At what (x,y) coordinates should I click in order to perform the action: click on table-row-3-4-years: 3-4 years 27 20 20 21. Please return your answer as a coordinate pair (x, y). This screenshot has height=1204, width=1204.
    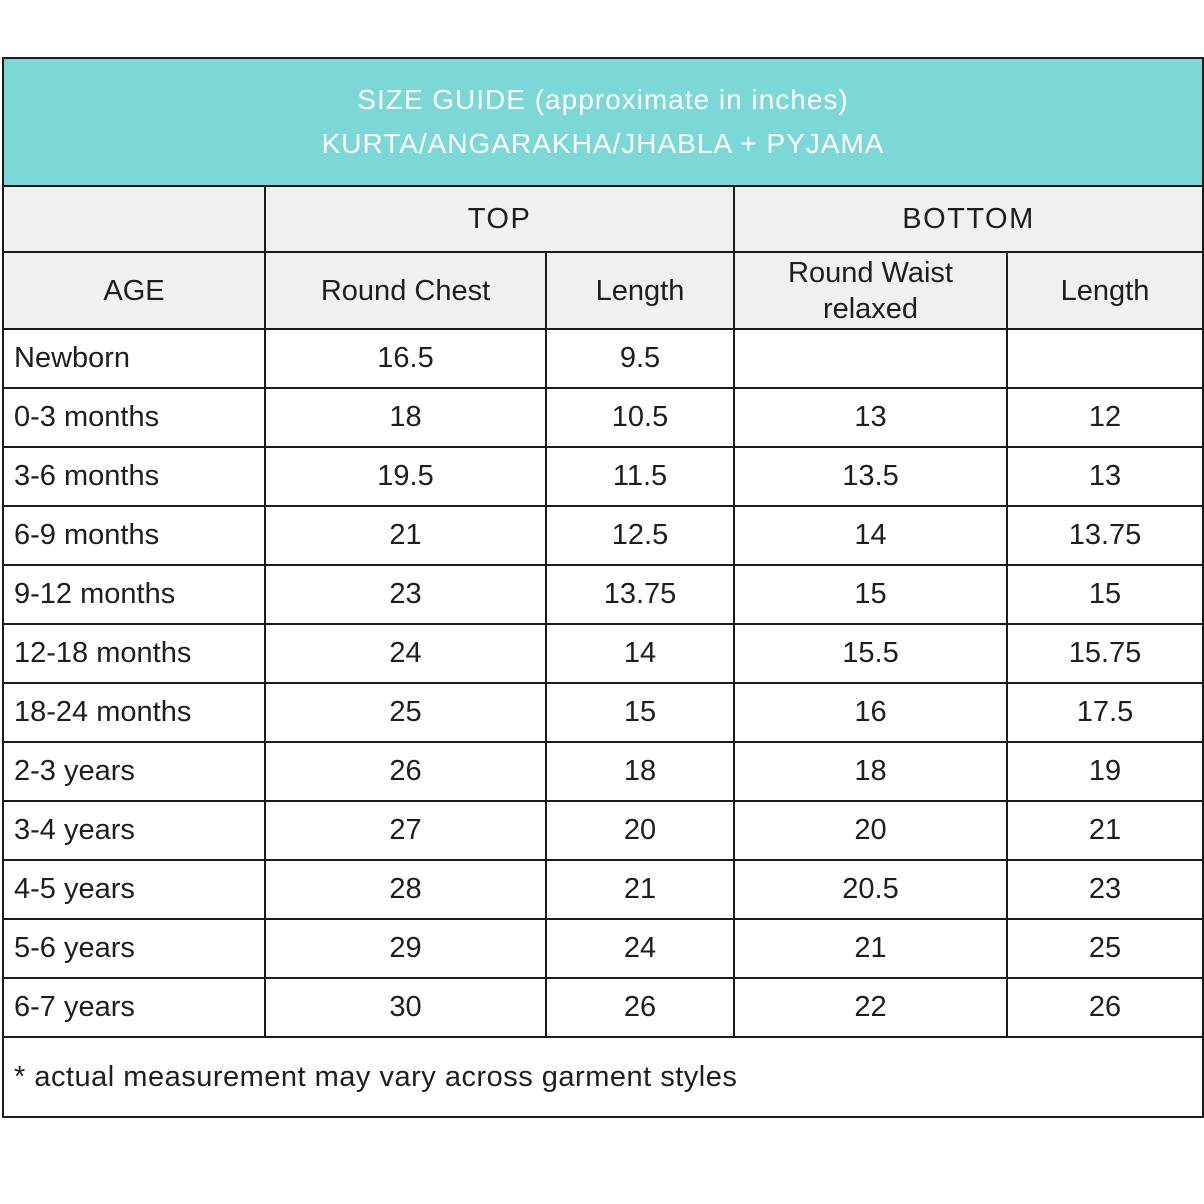
    Looking at the image, I should click on (603, 830).